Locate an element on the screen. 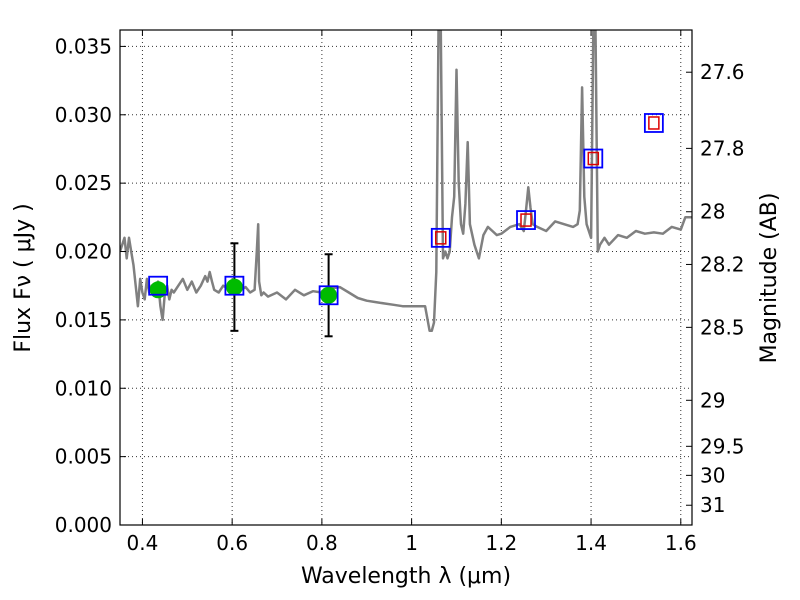  y-axis-label: Flux Fν ( μJy ) is located at coordinates (23, 277).